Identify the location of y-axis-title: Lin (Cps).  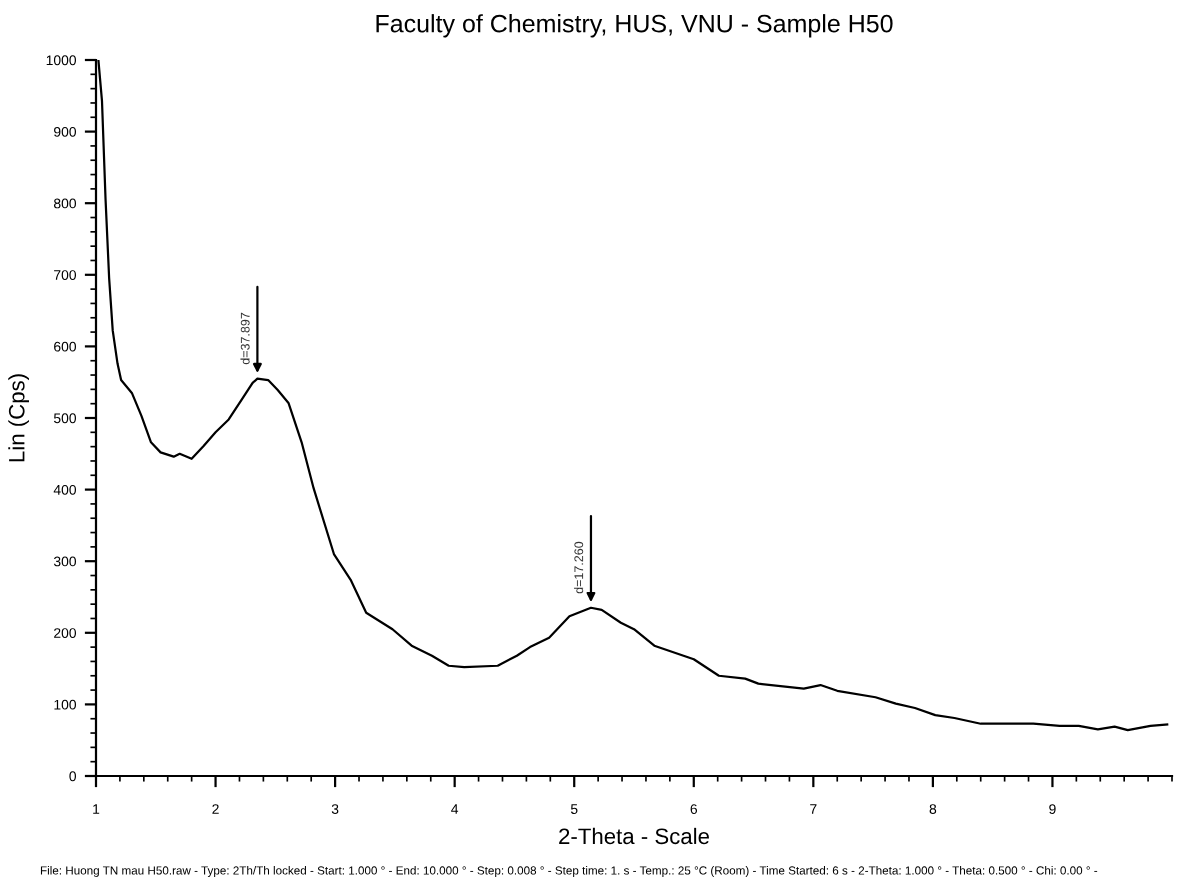
(18, 418).